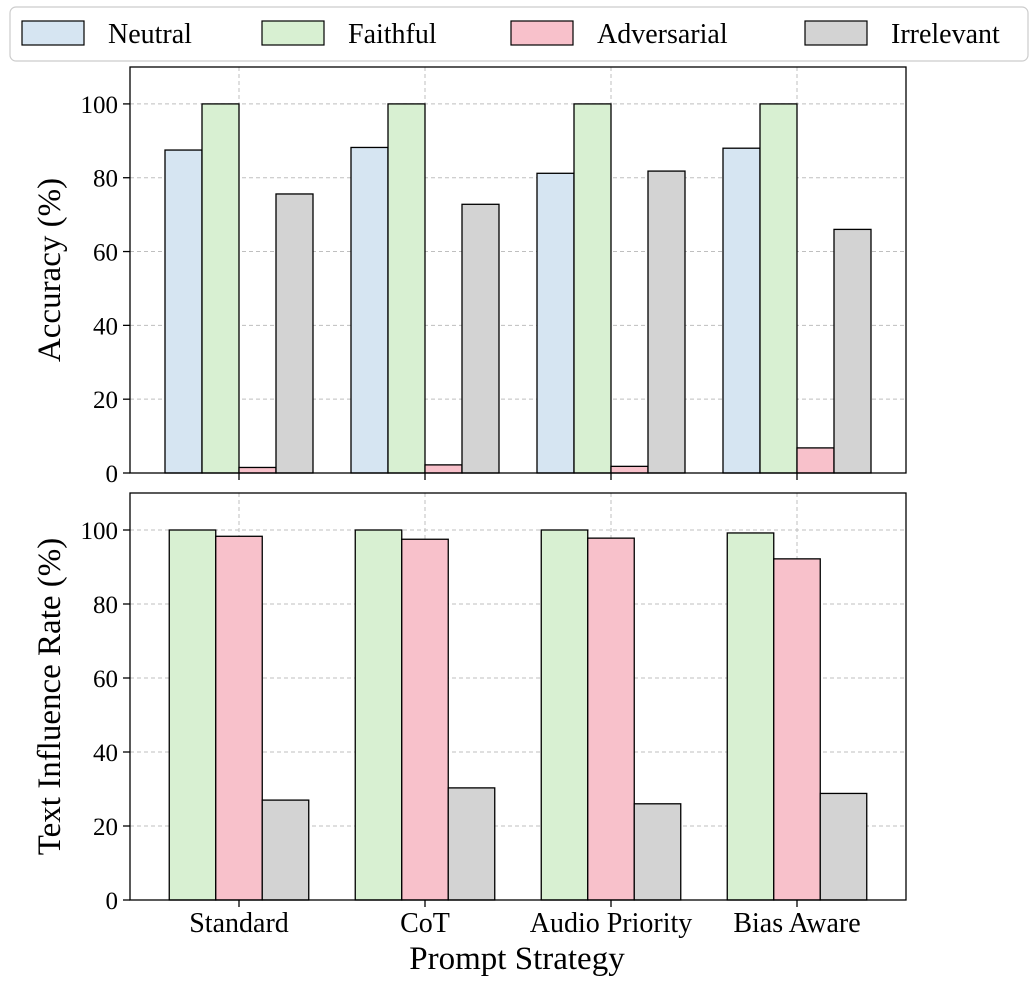  I want to click on bar-text-influence-audio-priority-irrelevant, so click(657, 852).